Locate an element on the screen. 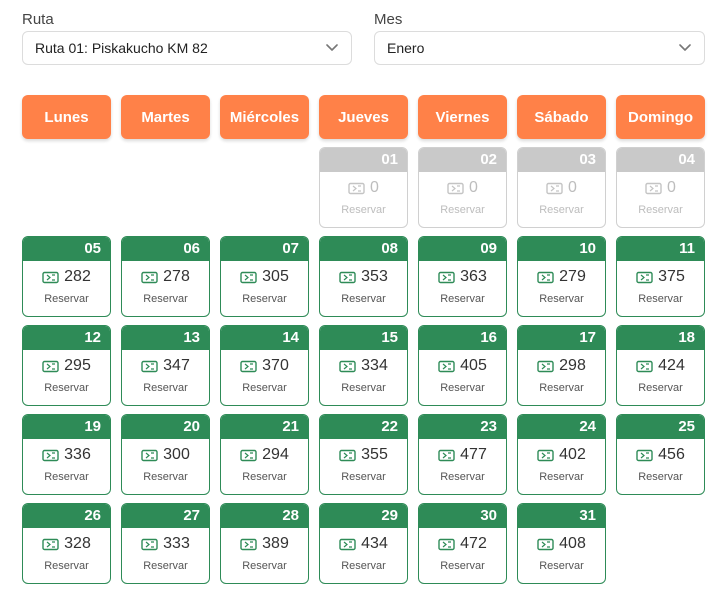 This screenshot has height=615, width=726. day-card: 10 279 Reservar is located at coordinates (561, 276).